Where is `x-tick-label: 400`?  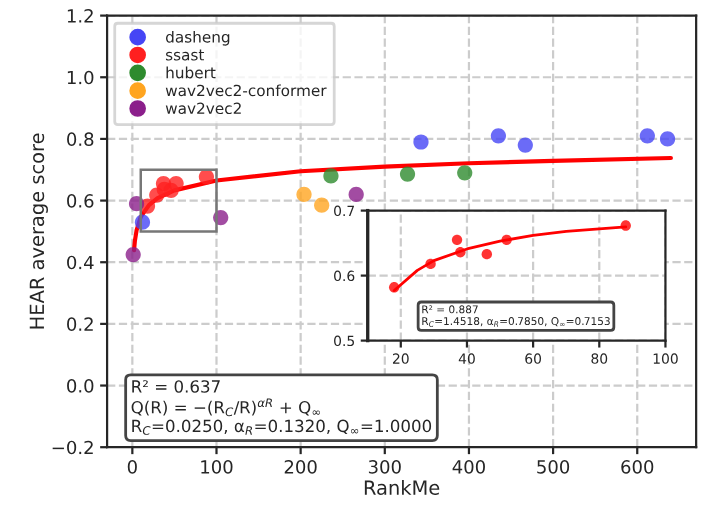 x-tick-label: 400 is located at coordinates (468, 467).